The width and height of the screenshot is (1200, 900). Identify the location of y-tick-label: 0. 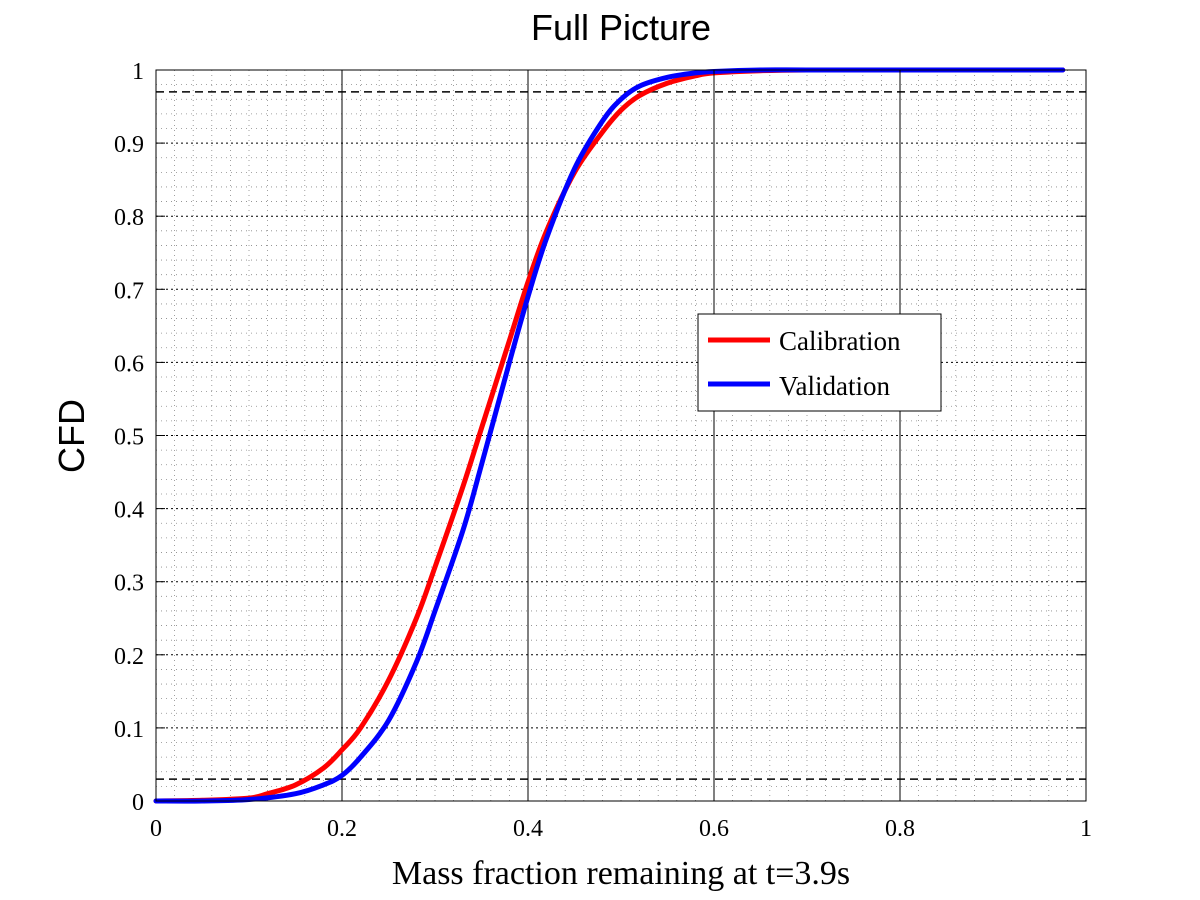
(138, 803).